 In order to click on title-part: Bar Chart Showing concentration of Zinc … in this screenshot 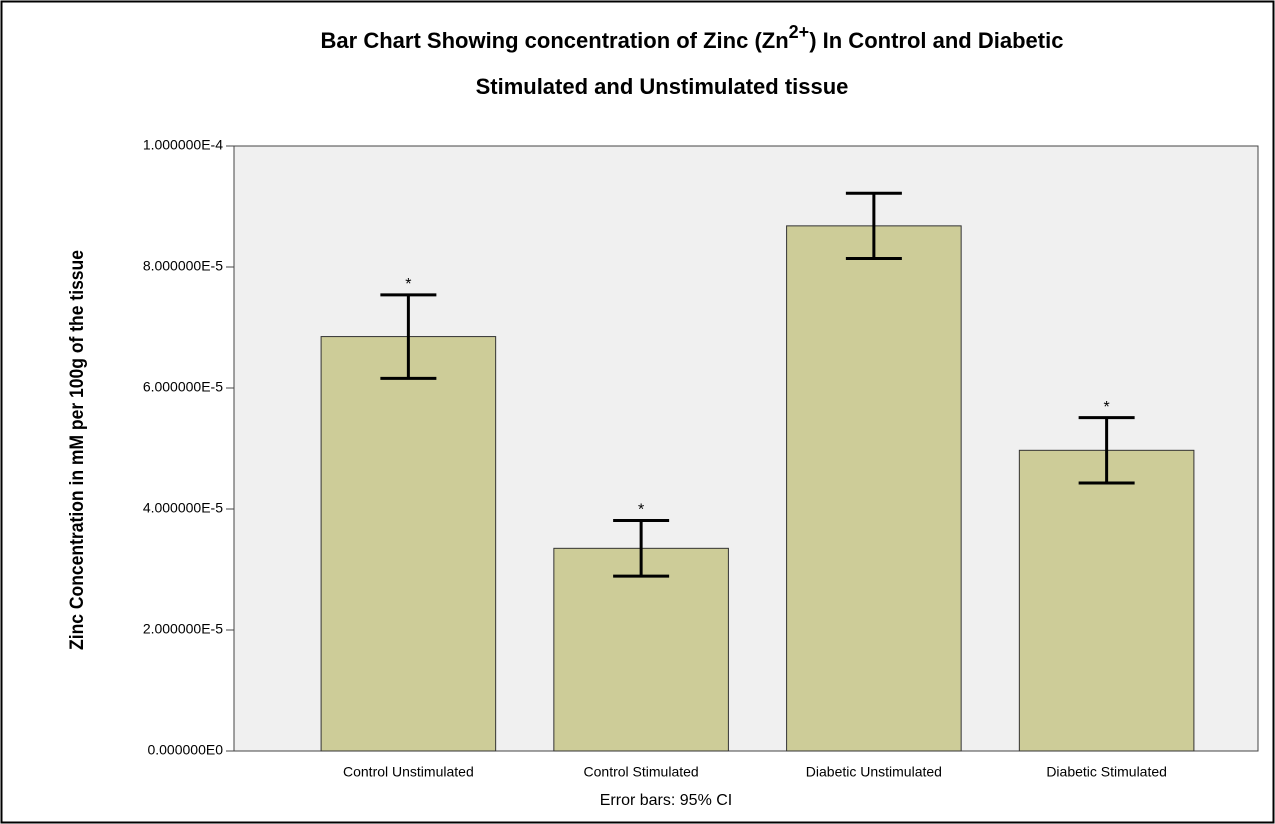, I will do `click(555, 40)`.